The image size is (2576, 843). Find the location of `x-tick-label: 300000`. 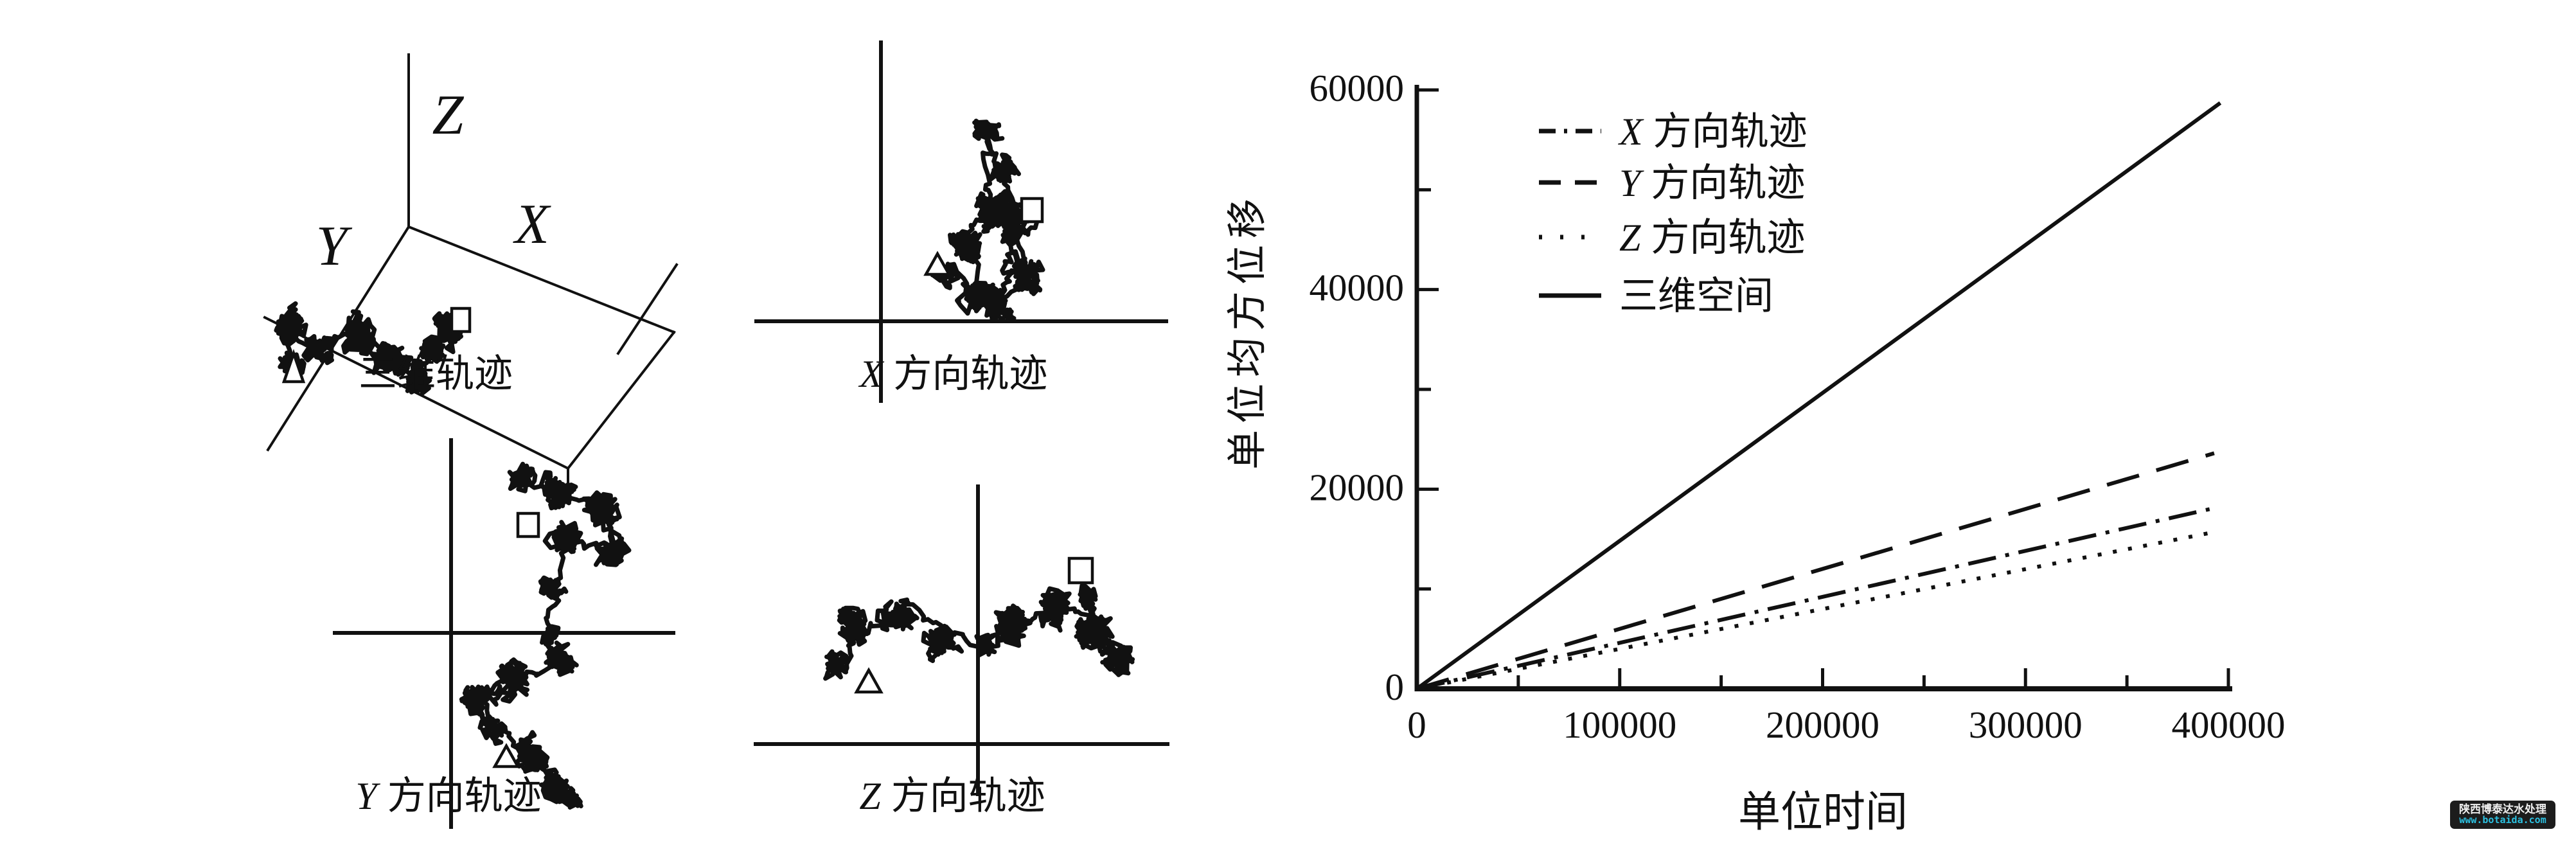

x-tick-label: 300000 is located at coordinates (2026, 725).